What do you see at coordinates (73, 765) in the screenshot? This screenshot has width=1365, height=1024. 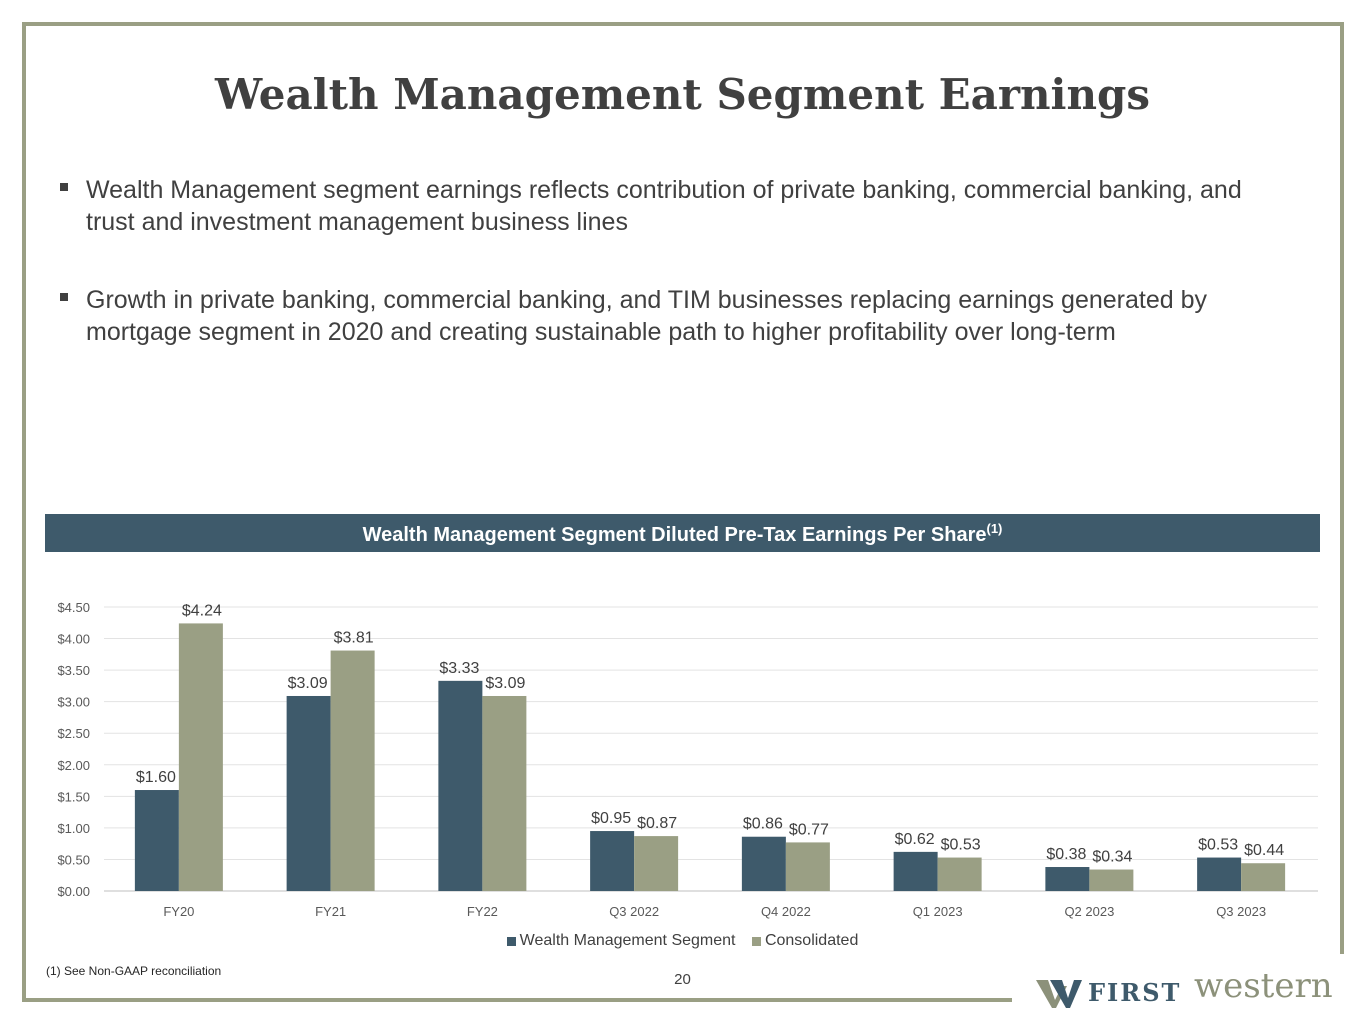 I see `y-tick-label: $2.00` at bounding box center [73, 765].